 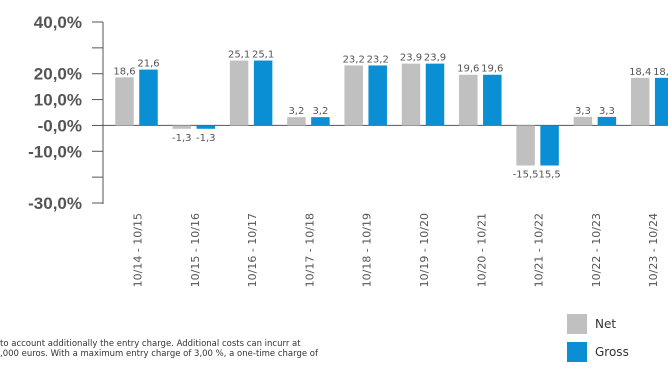 What do you see at coordinates (58, 100) in the screenshot?
I see `y-tick-label: 10,0%` at bounding box center [58, 100].